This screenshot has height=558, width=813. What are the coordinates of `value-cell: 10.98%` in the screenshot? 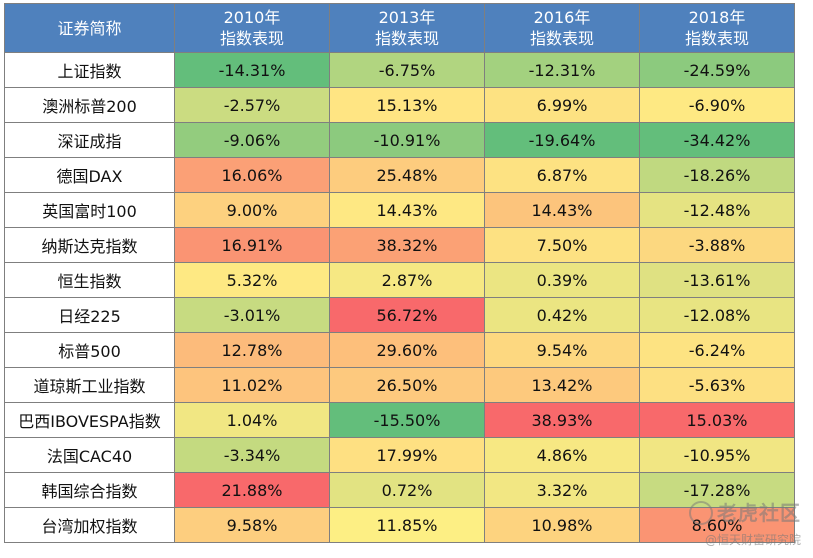 It's located at (562, 525).